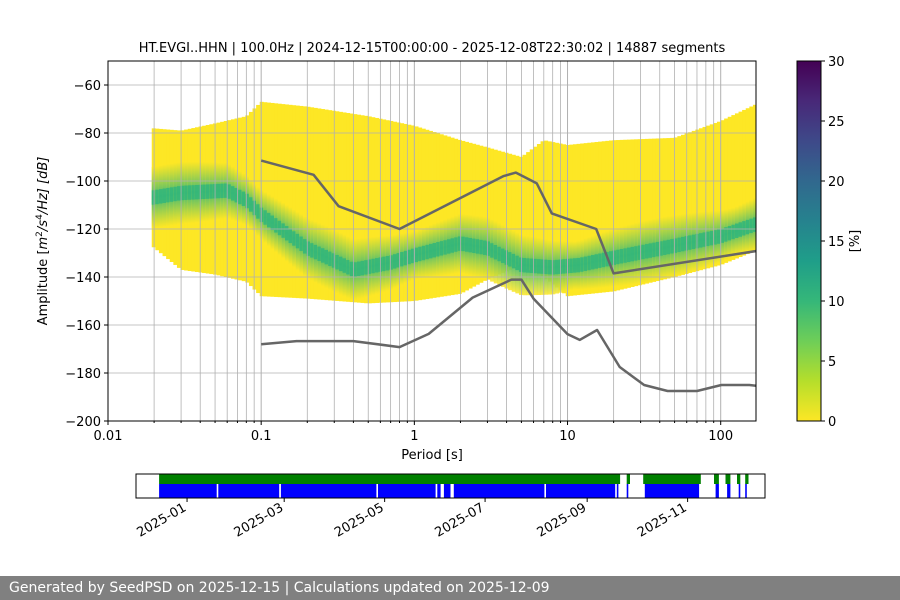 The image size is (900, 600). I want to click on colorbar-tick-label: 30, so click(836, 62).